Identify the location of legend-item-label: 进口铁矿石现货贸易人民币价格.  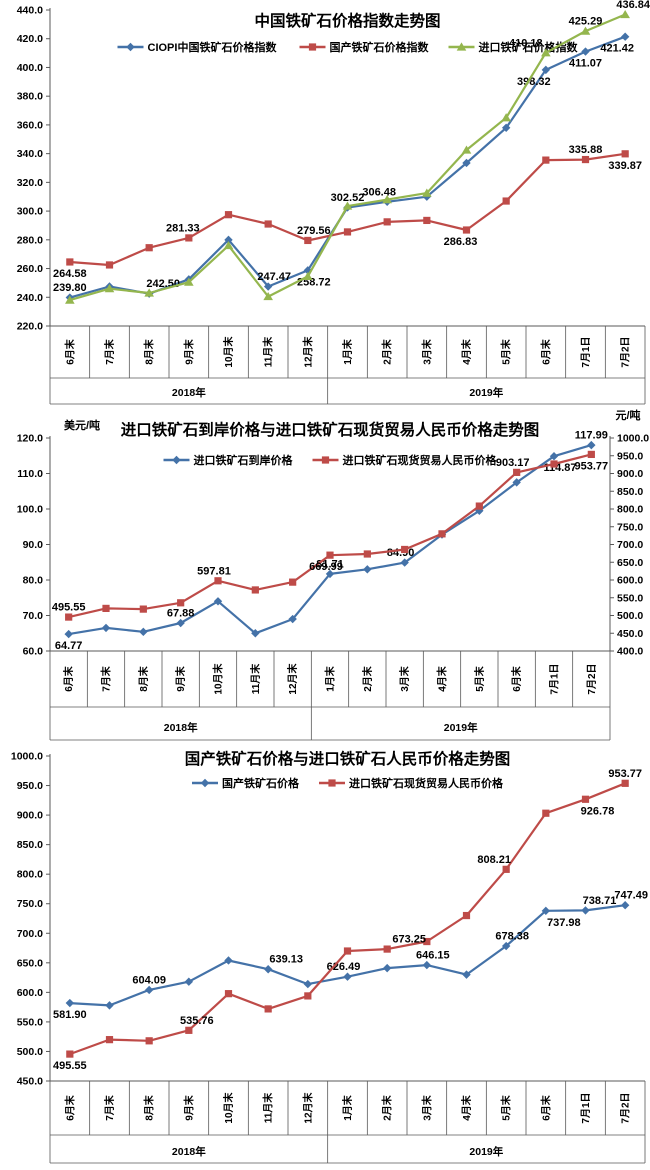
(426, 783).